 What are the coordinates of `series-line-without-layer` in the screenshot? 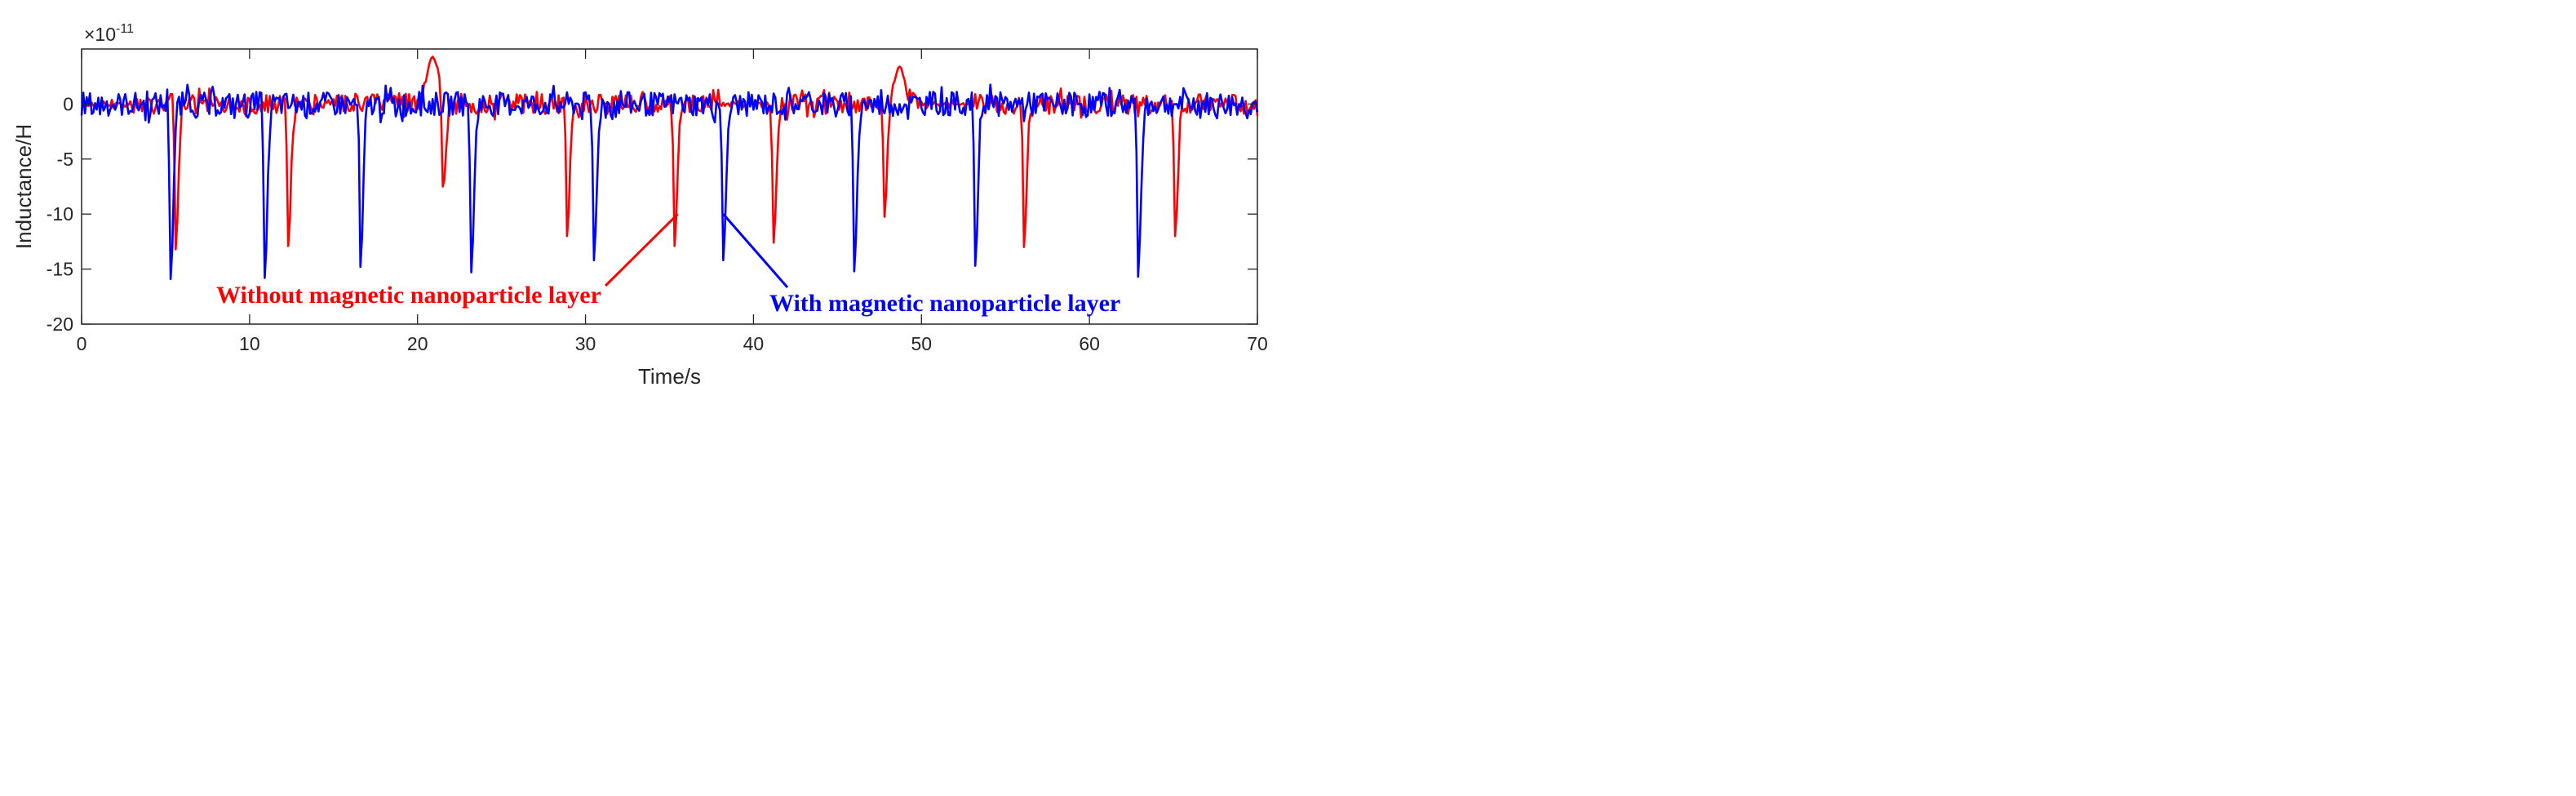 It's located at (670, 153).